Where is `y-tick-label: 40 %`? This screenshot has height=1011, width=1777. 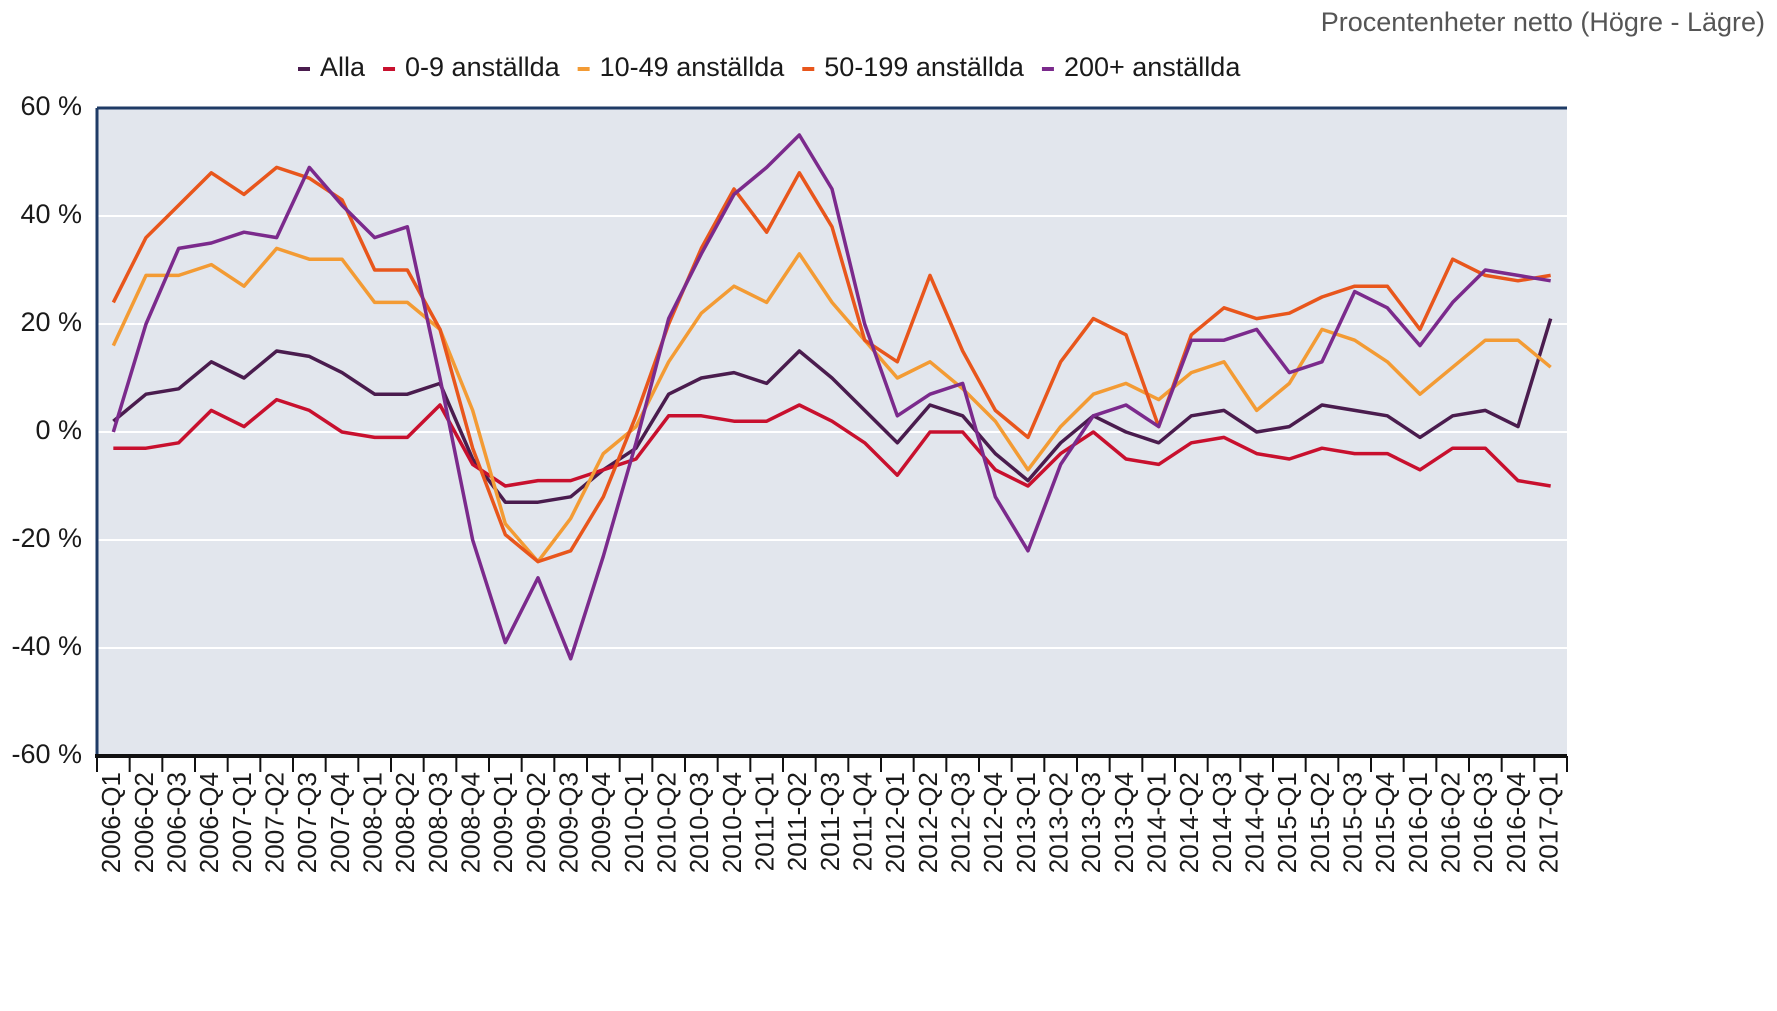 y-tick-label: 40 % is located at coordinates (51, 214).